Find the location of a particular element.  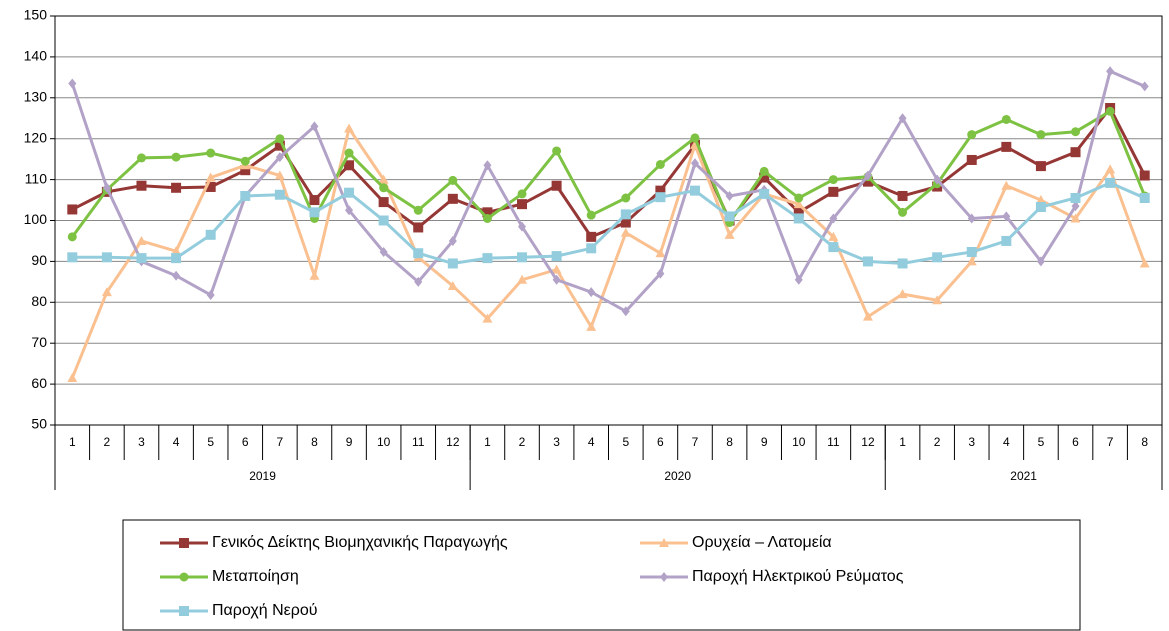

legend-entry: Παροχή Ηλεκτρικού Ρεύματος is located at coordinates (772, 576).